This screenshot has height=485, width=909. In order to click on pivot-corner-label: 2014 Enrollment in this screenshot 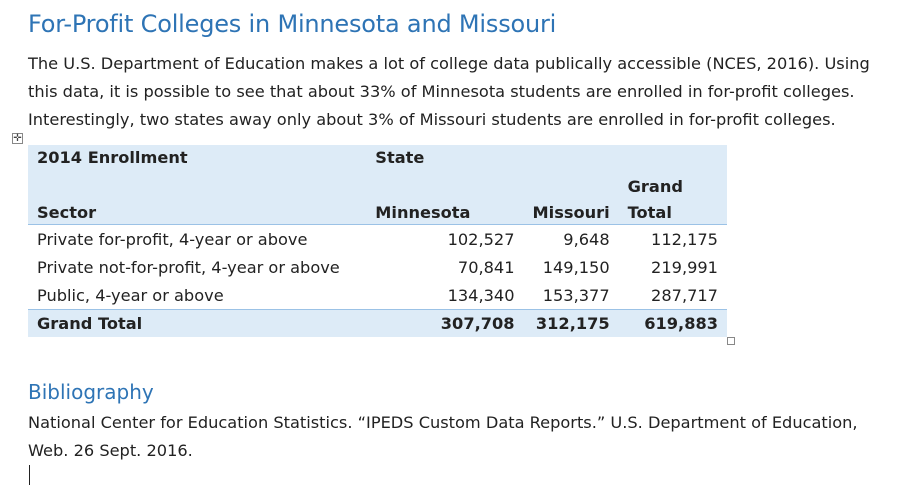, I will do `click(197, 157)`.